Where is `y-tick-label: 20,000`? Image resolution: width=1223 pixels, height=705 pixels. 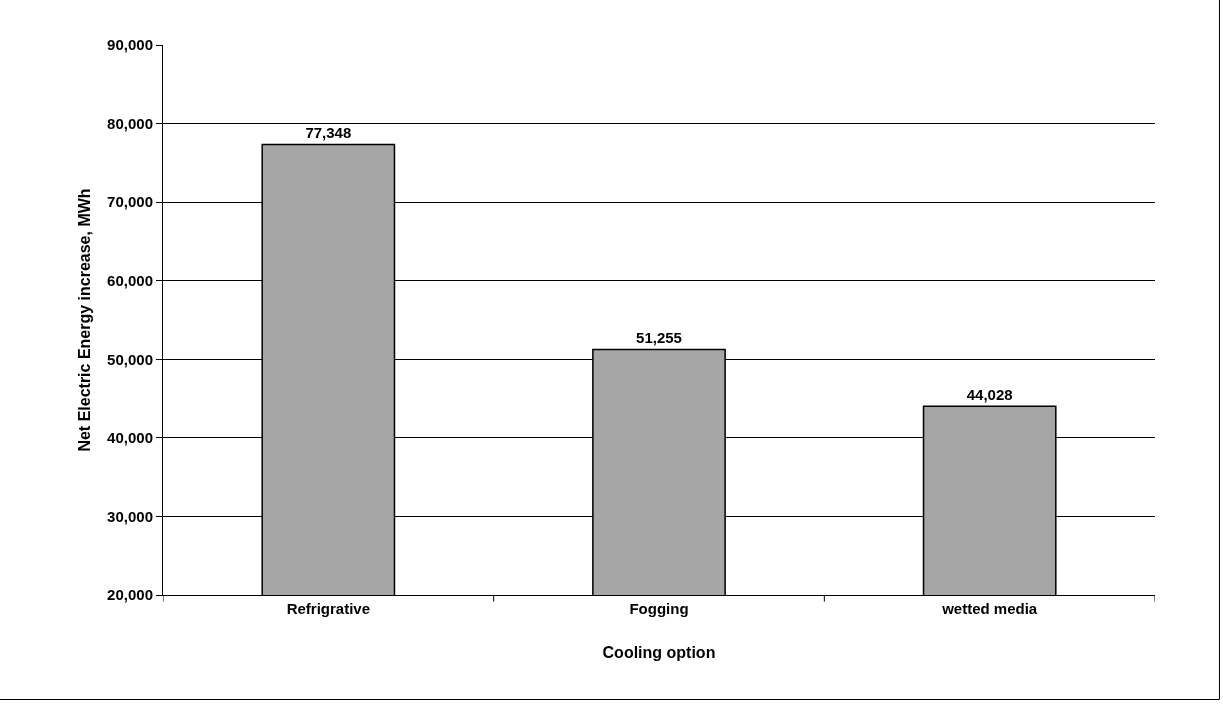
y-tick-label: 20,000 is located at coordinates (130, 595).